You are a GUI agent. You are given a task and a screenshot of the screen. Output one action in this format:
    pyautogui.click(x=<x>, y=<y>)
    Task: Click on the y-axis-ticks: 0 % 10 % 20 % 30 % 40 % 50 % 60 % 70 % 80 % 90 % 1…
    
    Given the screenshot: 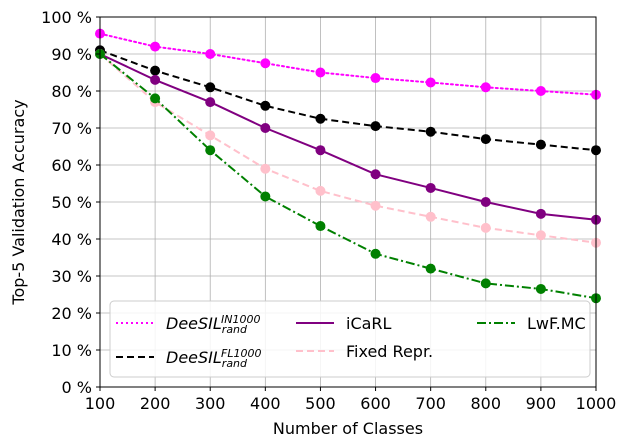 What is the action you would take?
    pyautogui.click(x=70, y=202)
    